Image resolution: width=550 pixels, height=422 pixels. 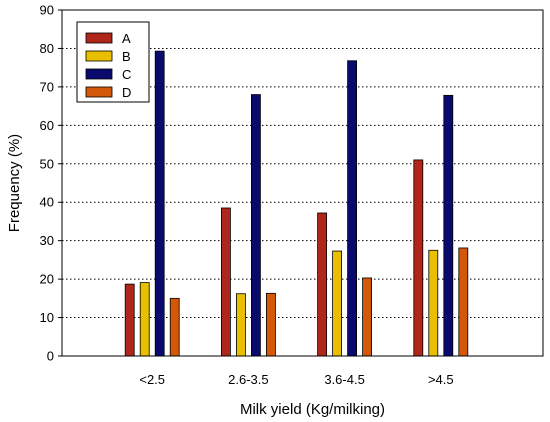 What do you see at coordinates (51, 183) in the screenshot?
I see `y-axis-ticks: 0 10 20 30 40 50 60 70 80 90` at bounding box center [51, 183].